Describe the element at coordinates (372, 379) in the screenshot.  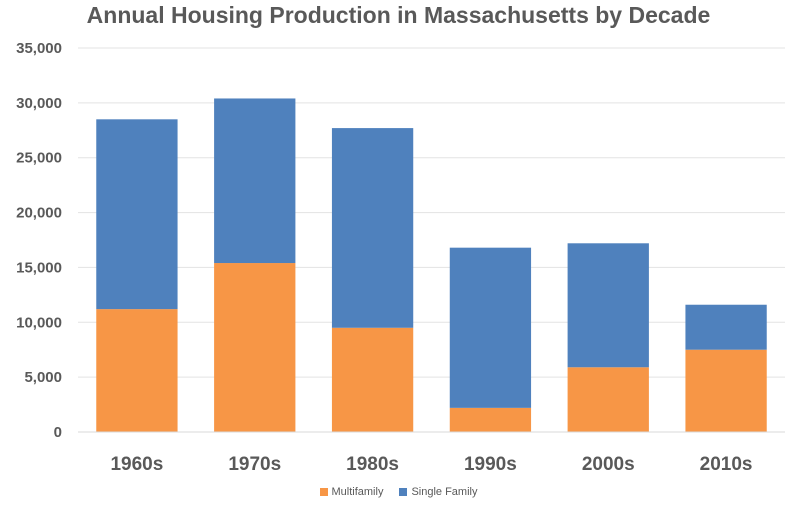
I see `bar-multifamily-1980s` at that location.